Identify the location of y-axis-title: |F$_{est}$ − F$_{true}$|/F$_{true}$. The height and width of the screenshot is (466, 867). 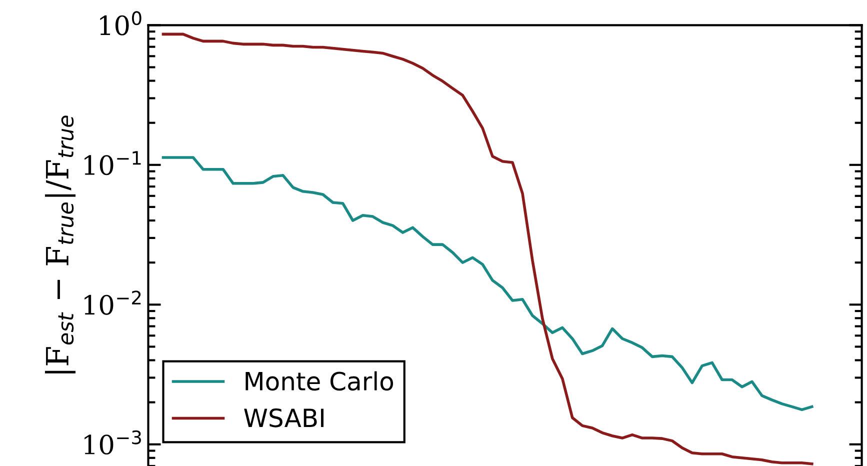
(60, 245).